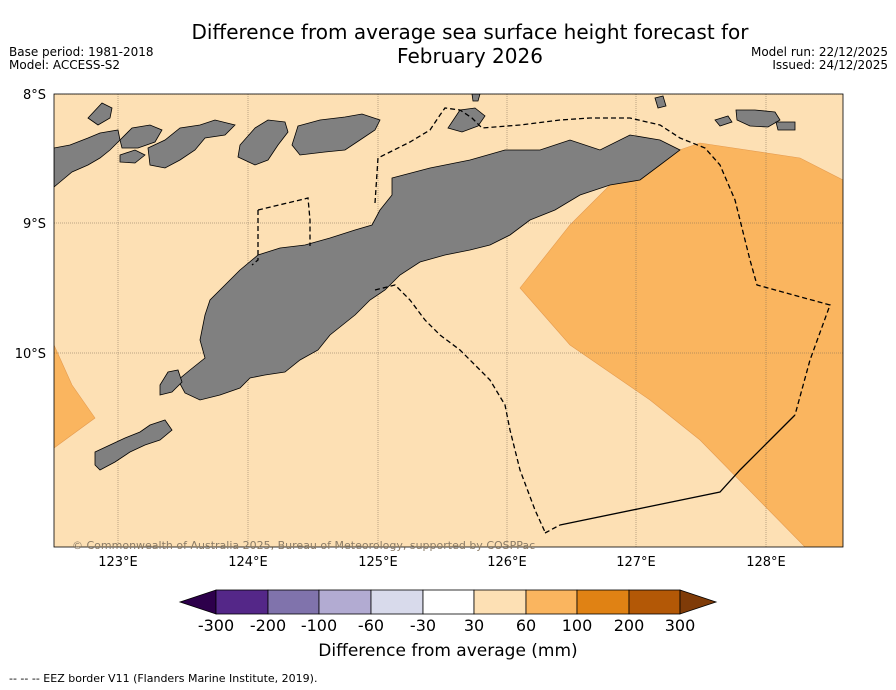 This screenshot has width=896, height=690. Describe the element at coordinates (758, 118) in the screenshot. I see `romang-island` at that location.